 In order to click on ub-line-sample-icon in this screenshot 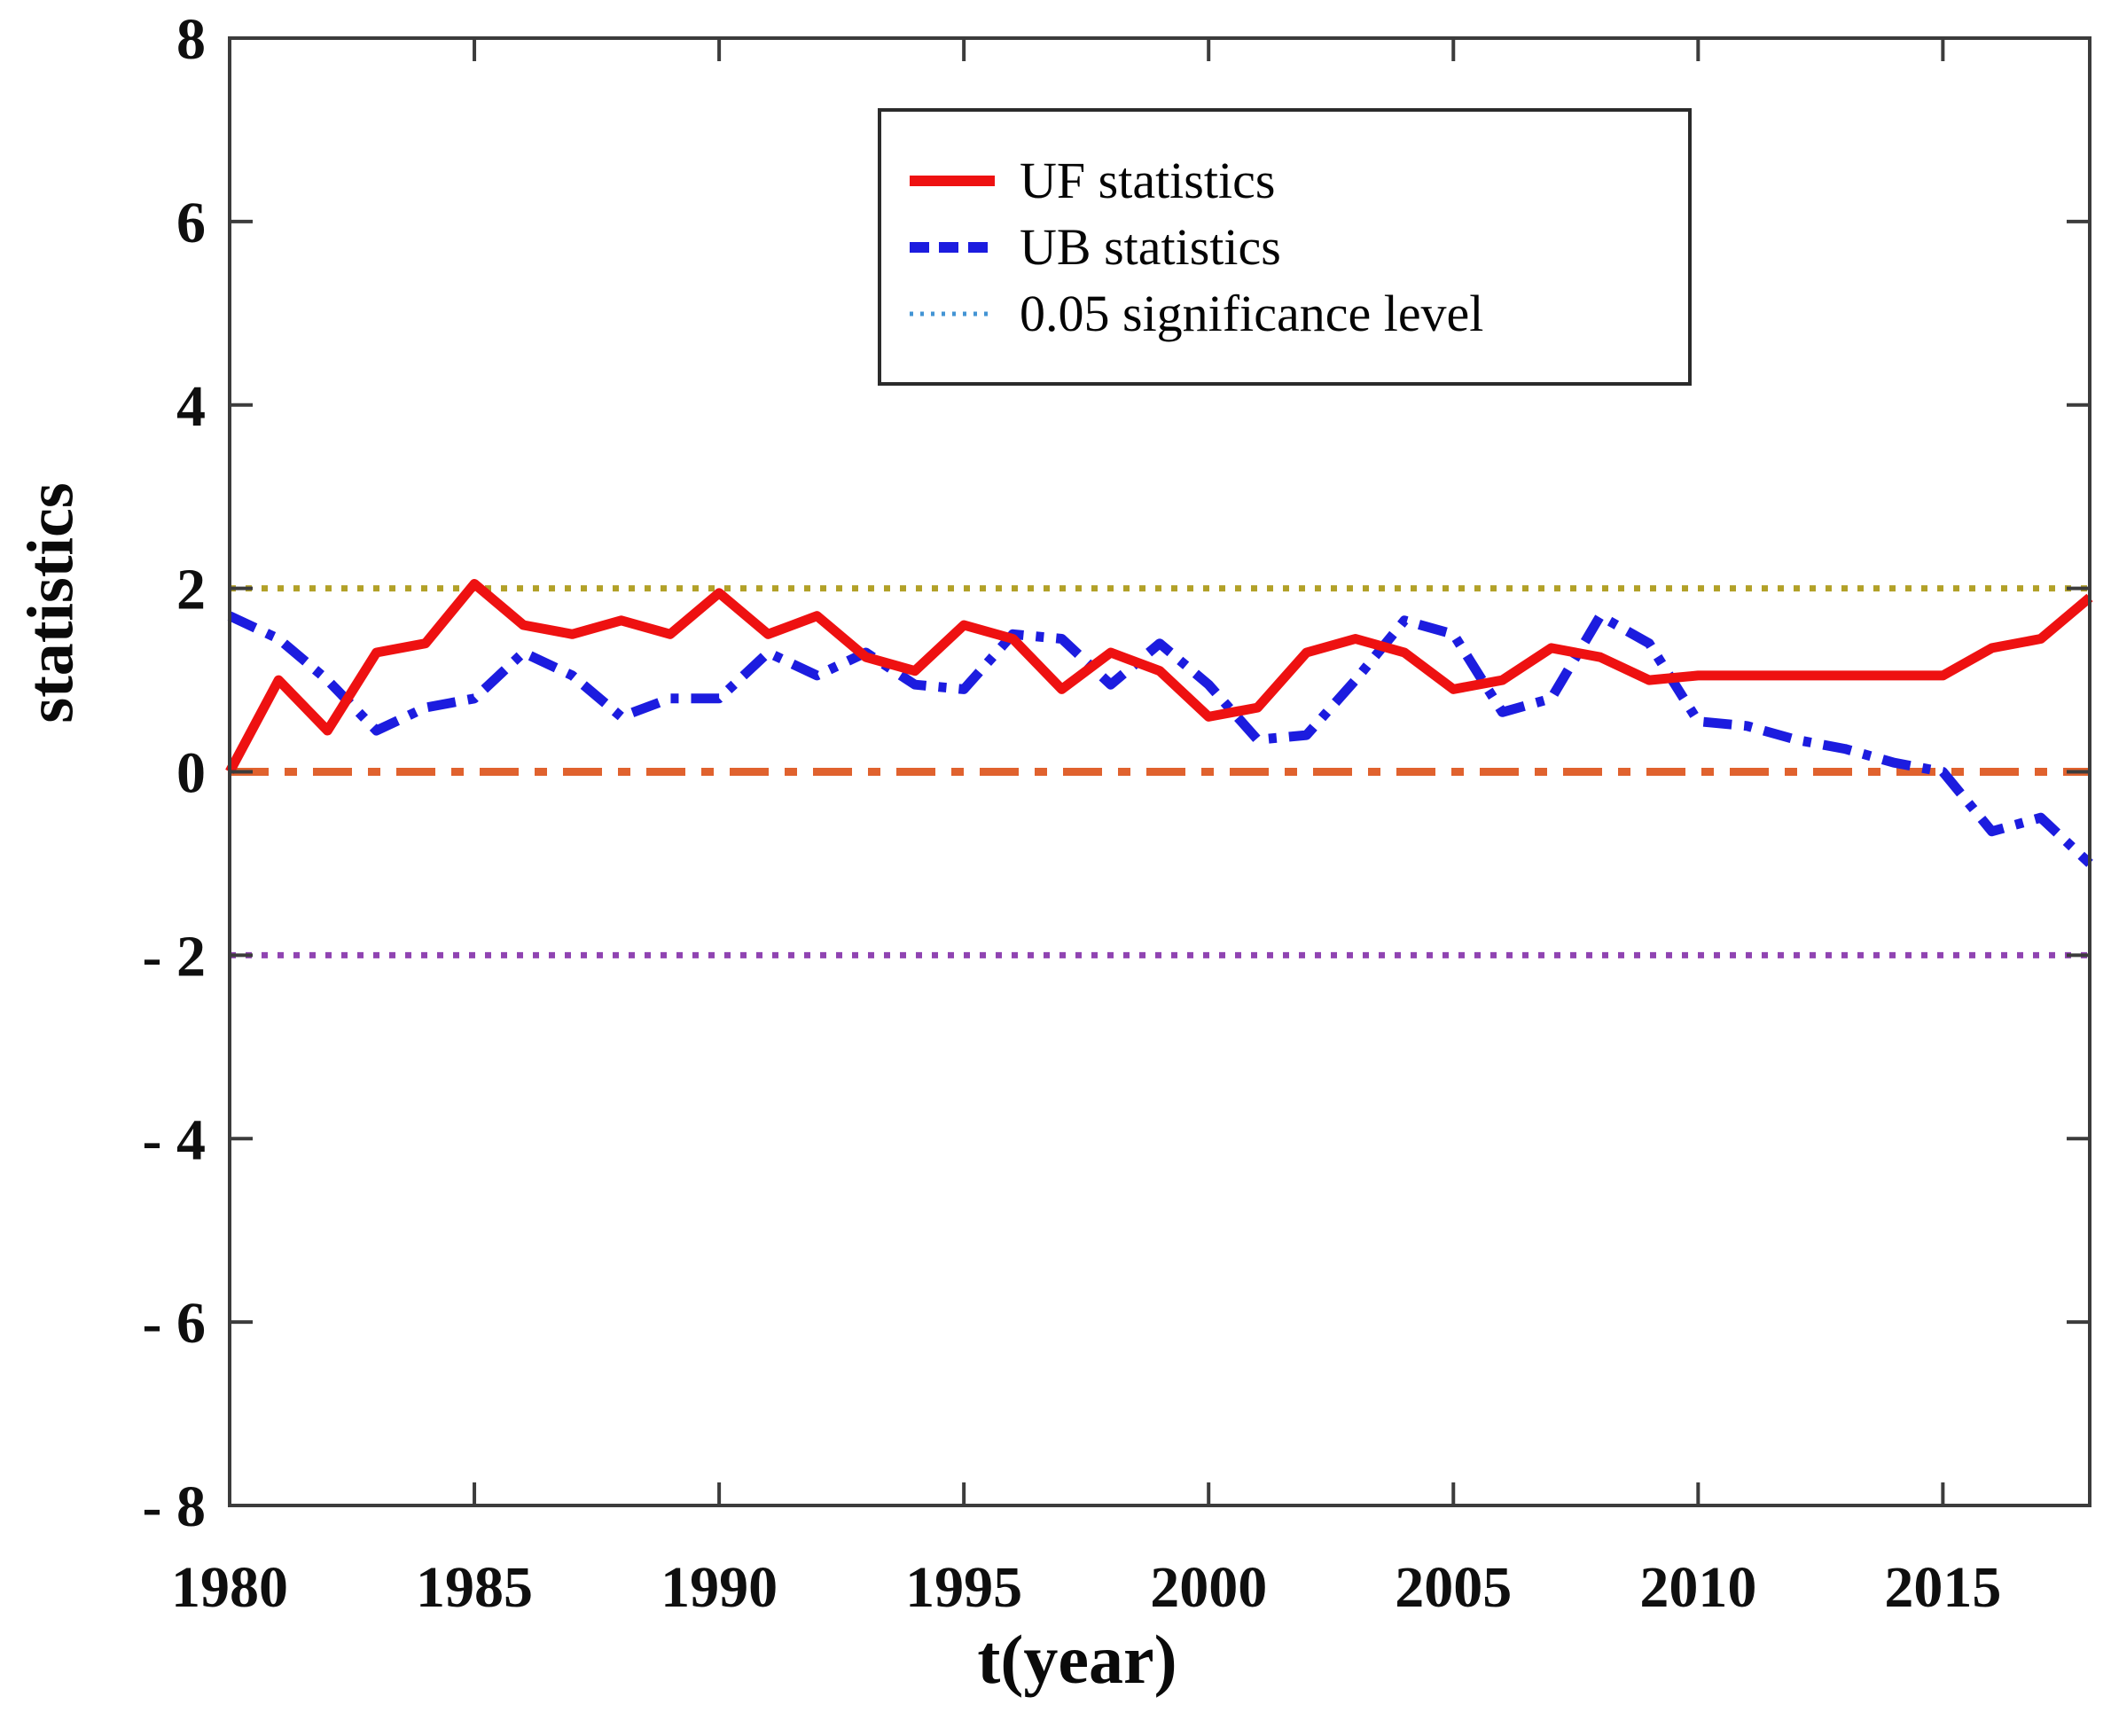, I will do `click(952, 247)`.